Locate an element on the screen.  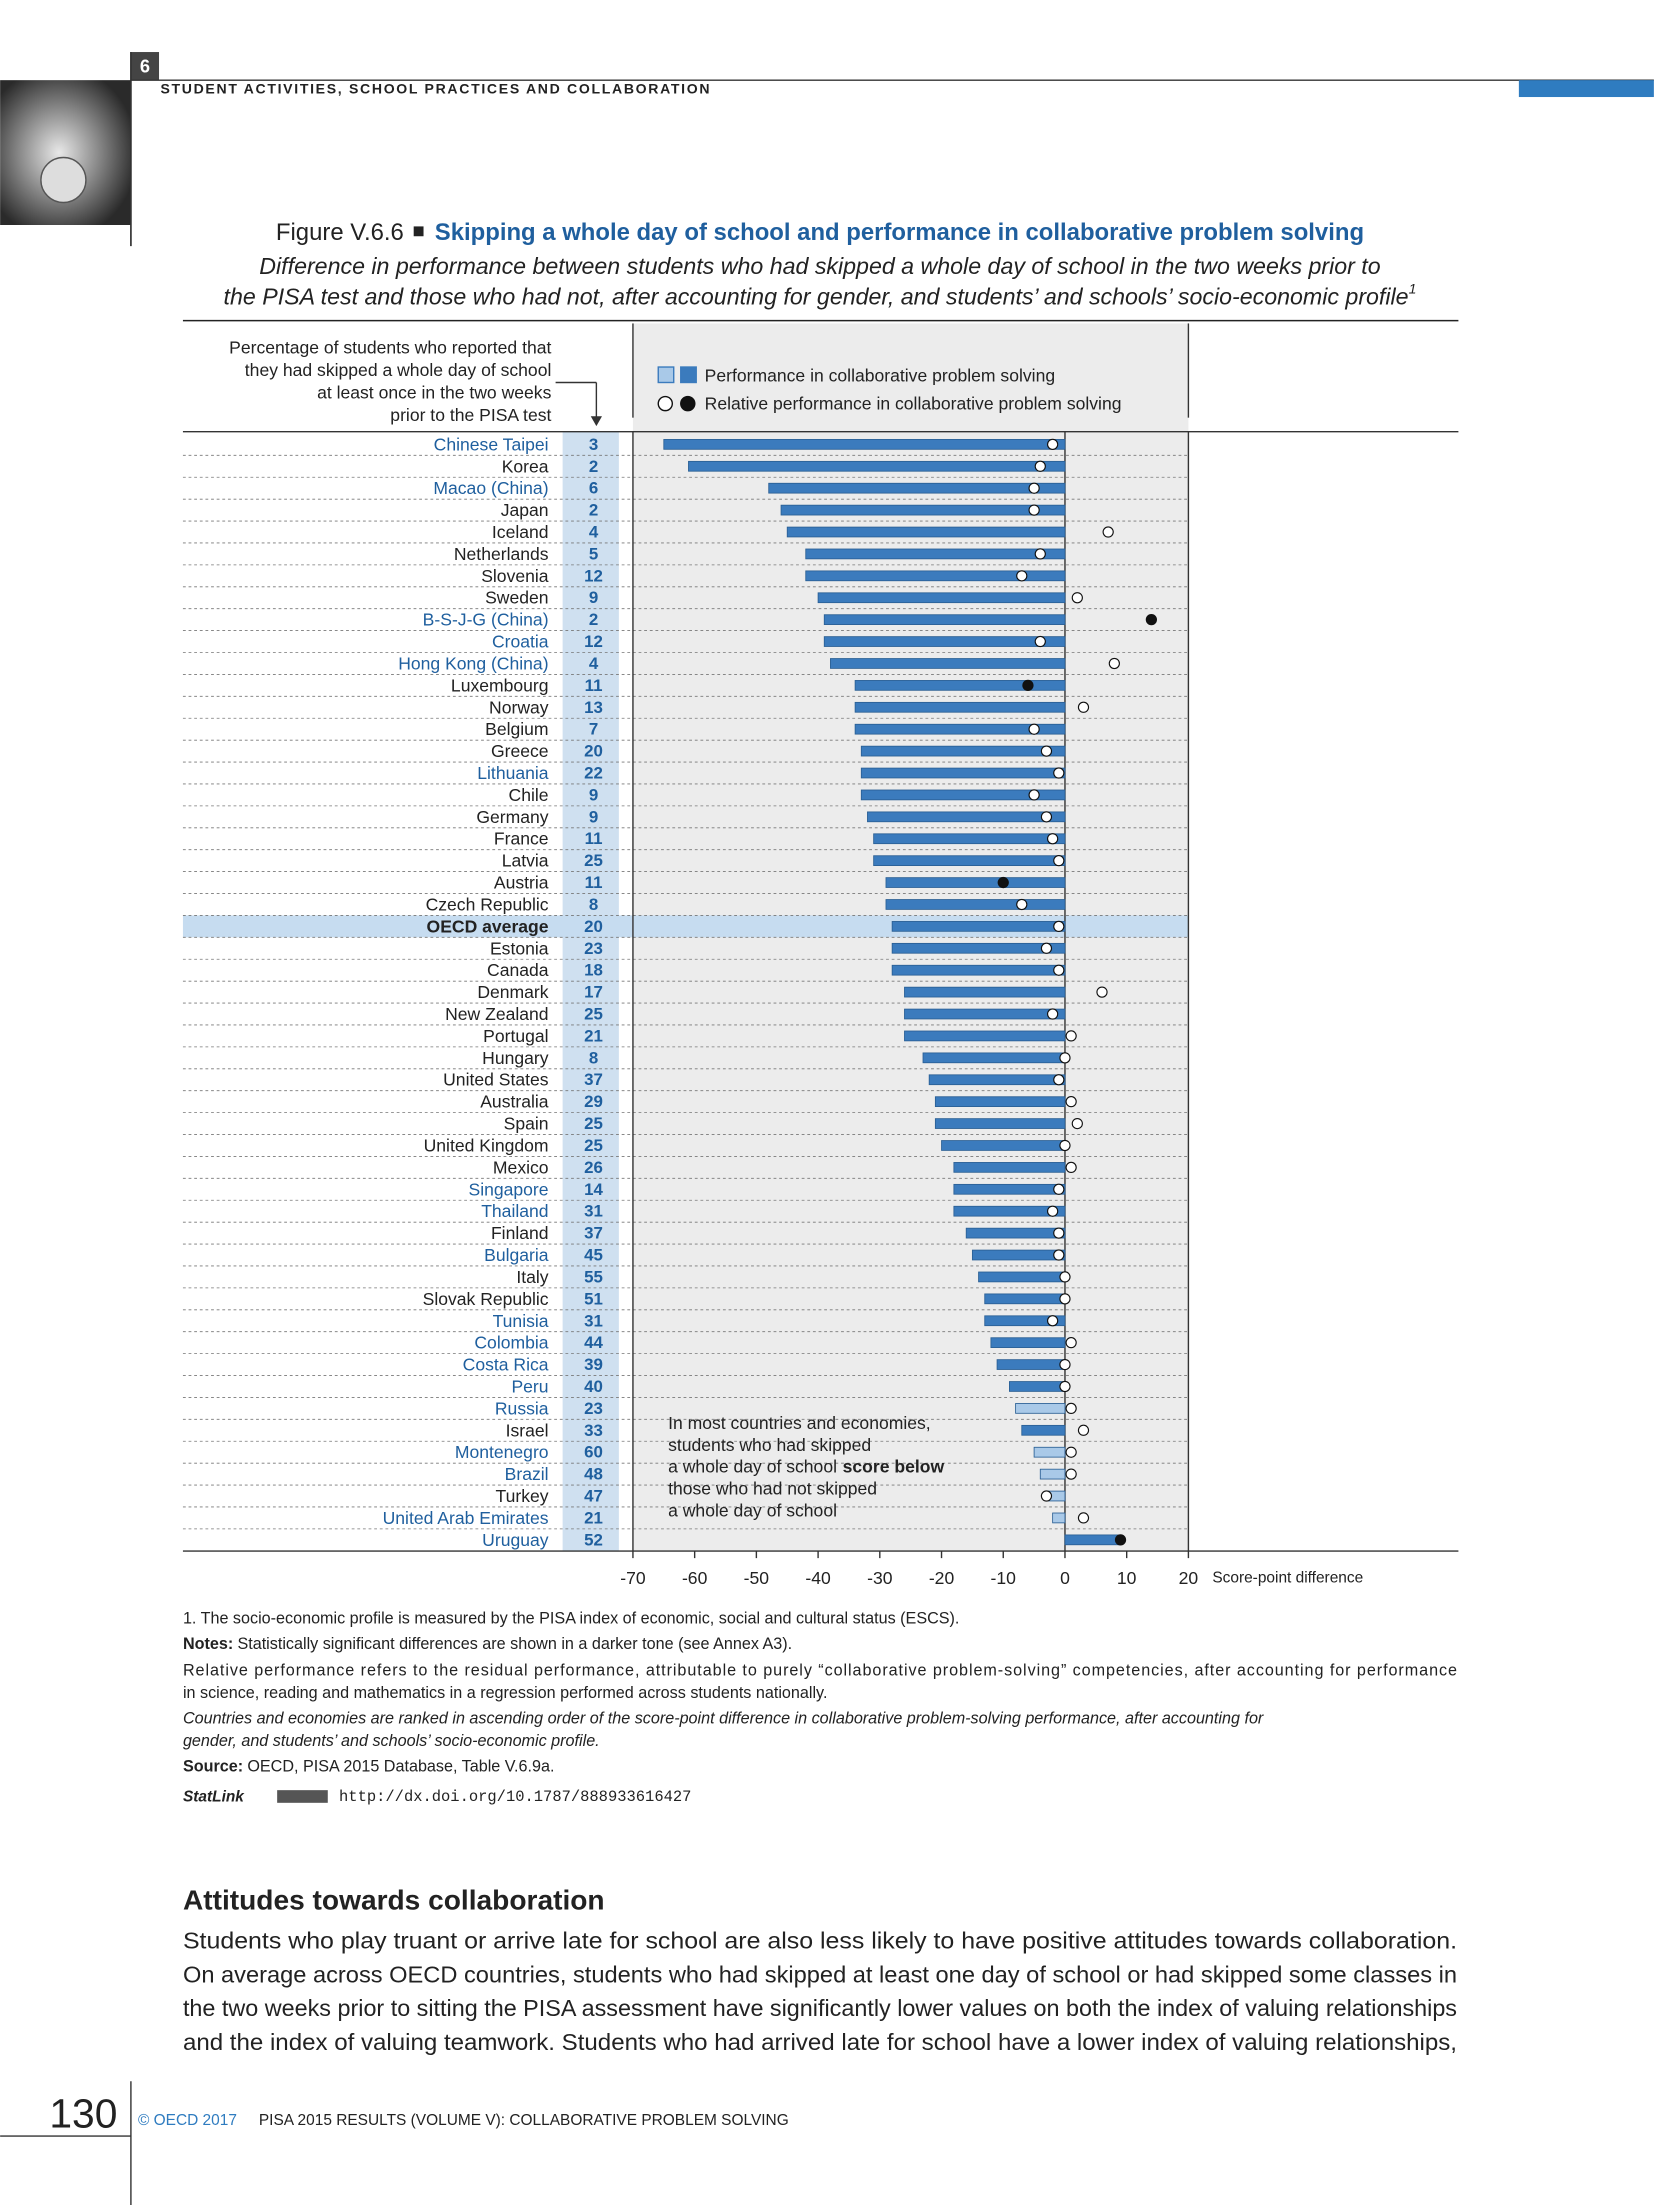
percent-value: 5 is located at coordinates (593, 553).